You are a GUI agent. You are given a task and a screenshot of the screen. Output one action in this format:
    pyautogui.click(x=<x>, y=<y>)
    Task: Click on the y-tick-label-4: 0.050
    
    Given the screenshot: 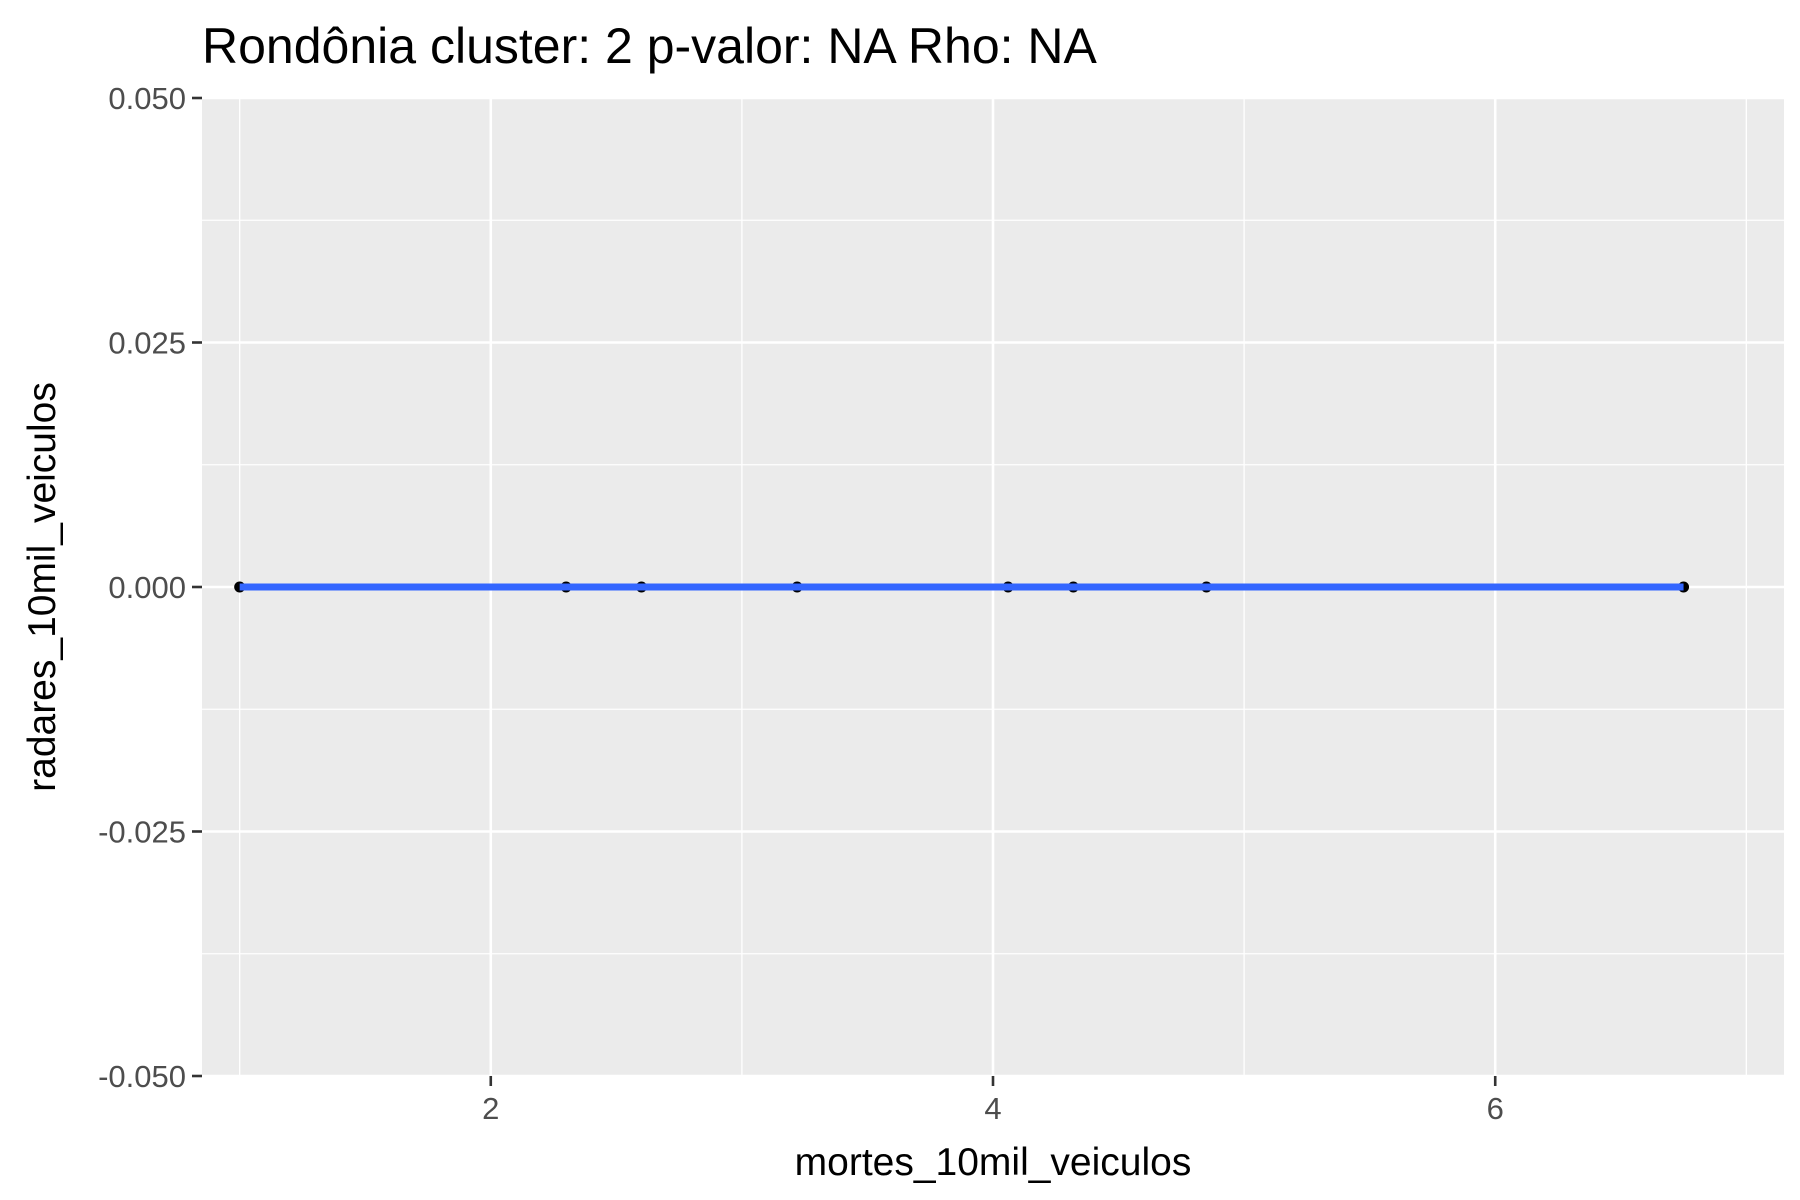 What is the action you would take?
    pyautogui.click(x=147, y=98)
    